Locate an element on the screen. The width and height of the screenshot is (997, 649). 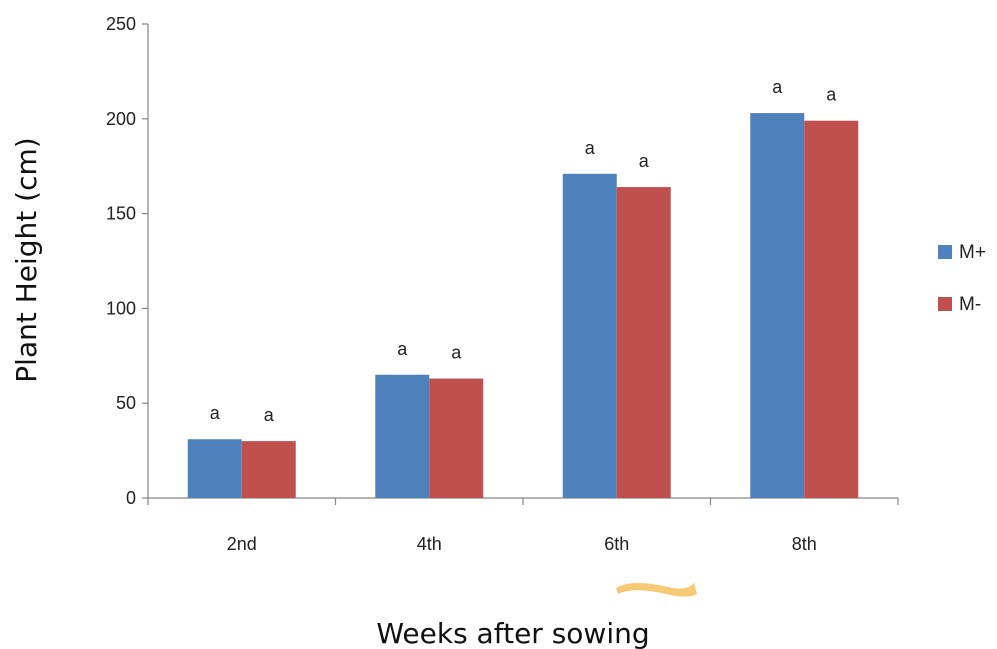
legend: M+ M- is located at coordinates (962, 278).